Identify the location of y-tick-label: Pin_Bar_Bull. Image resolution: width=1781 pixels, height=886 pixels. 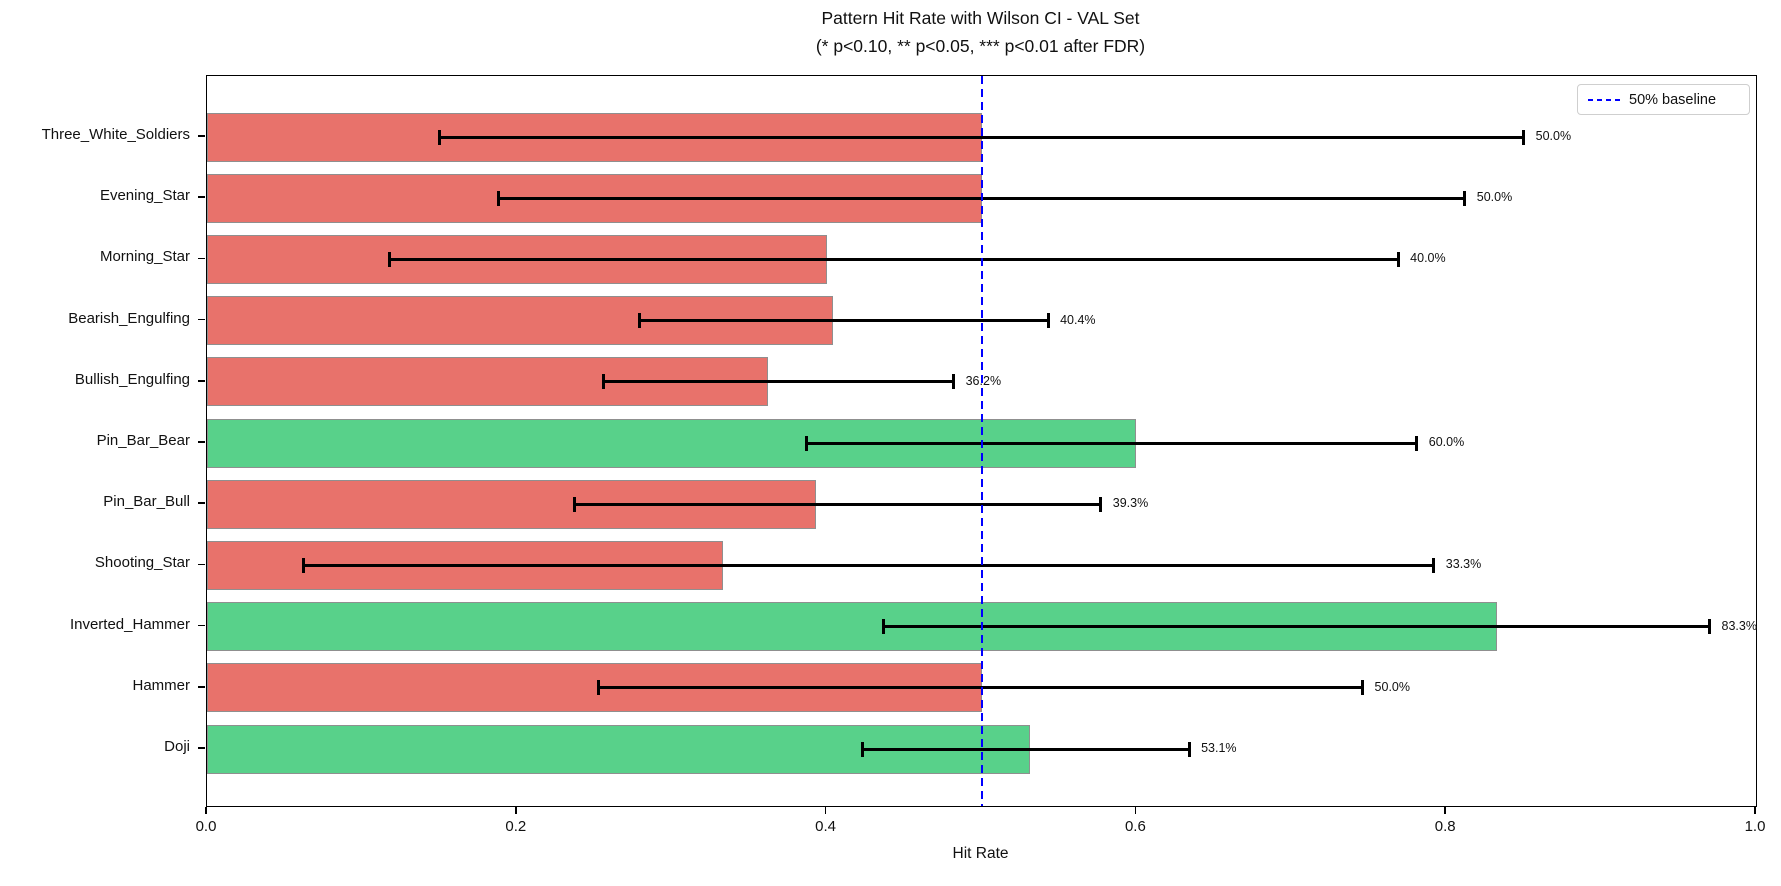
(146, 502).